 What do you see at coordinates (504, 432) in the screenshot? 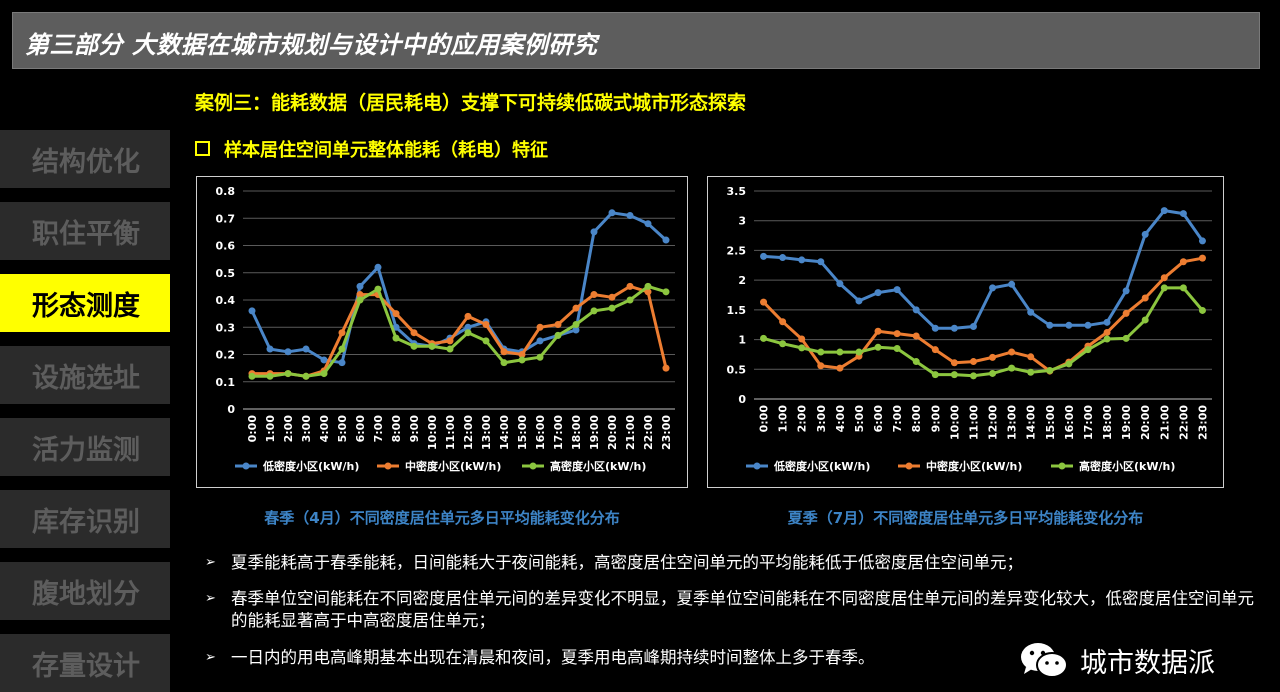
I see `x-tick-label: 14:00` at bounding box center [504, 432].